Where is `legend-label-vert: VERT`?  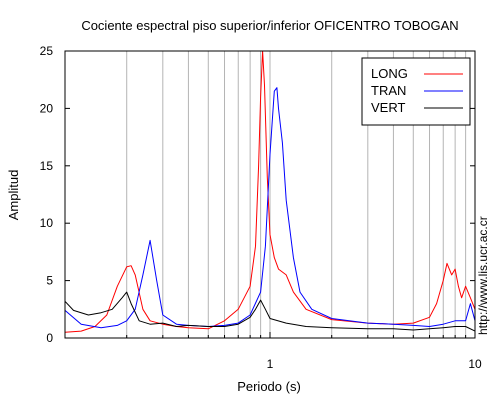 legend-label-vert: VERT is located at coordinates (388, 107).